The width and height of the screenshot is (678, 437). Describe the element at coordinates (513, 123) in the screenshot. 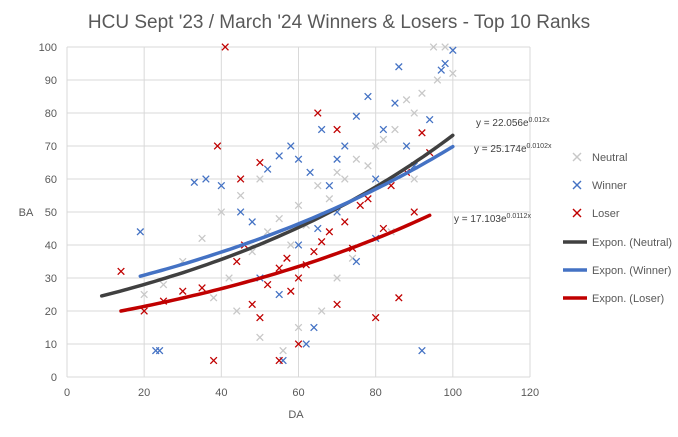

I see `equation-neutral: y = 22.056e0.012x` at that location.